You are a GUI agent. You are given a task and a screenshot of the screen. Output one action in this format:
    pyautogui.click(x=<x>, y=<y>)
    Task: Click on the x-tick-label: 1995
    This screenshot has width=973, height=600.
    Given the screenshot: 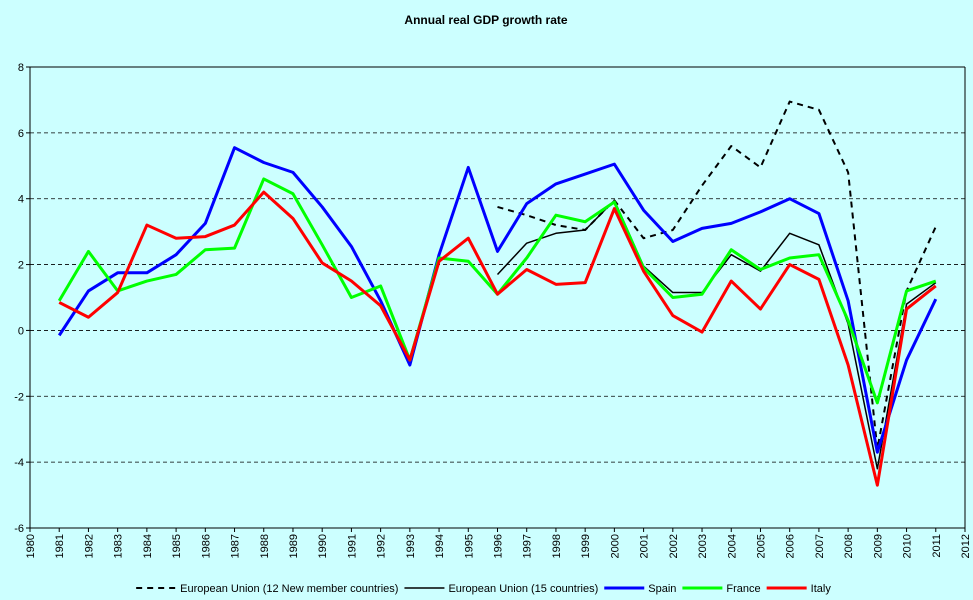 What is the action you would take?
    pyautogui.click(x=469, y=546)
    